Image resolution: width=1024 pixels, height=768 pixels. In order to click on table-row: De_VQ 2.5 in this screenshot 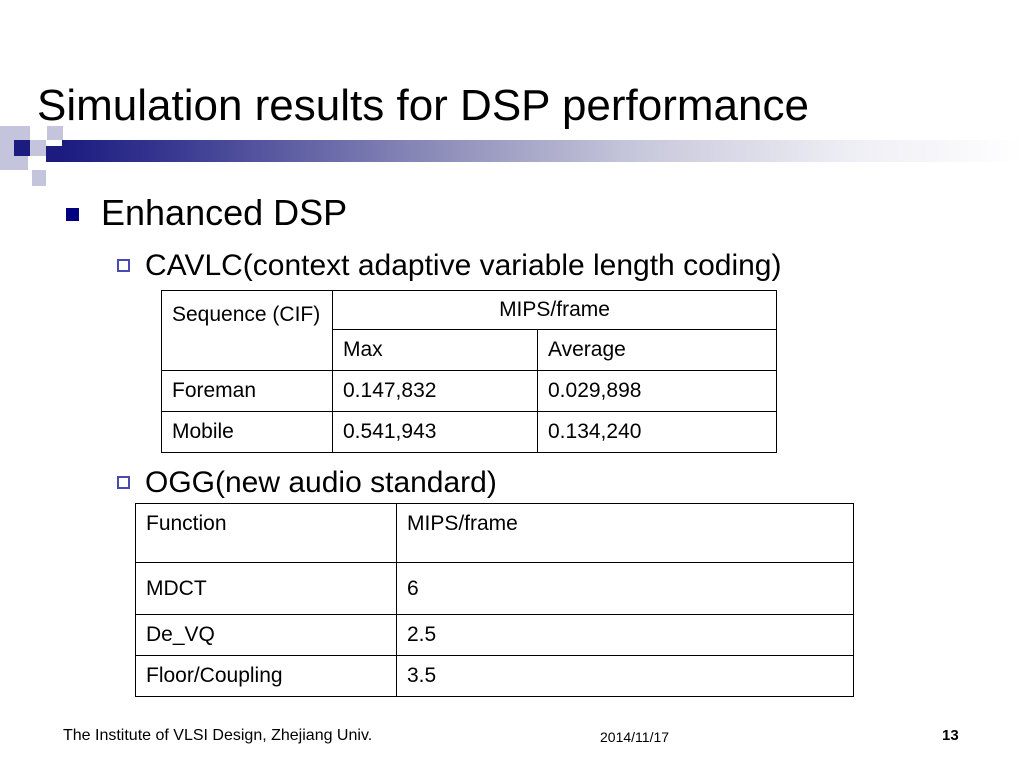, I will do `click(494, 635)`.